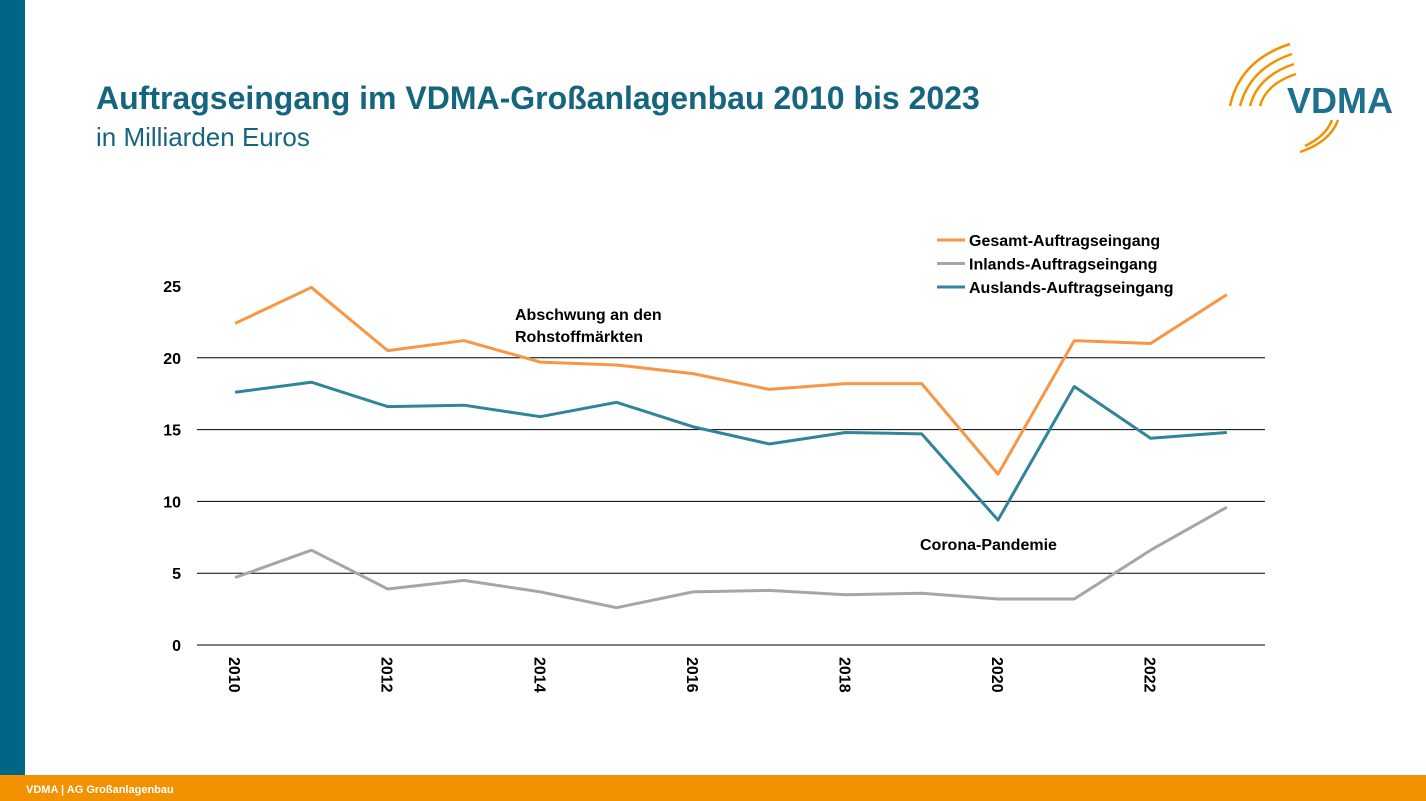 This screenshot has height=801, width=1426. Describe the element at coordinates (691, 675) in the screenshot. I see `x-tick-label: 2016` at that location.